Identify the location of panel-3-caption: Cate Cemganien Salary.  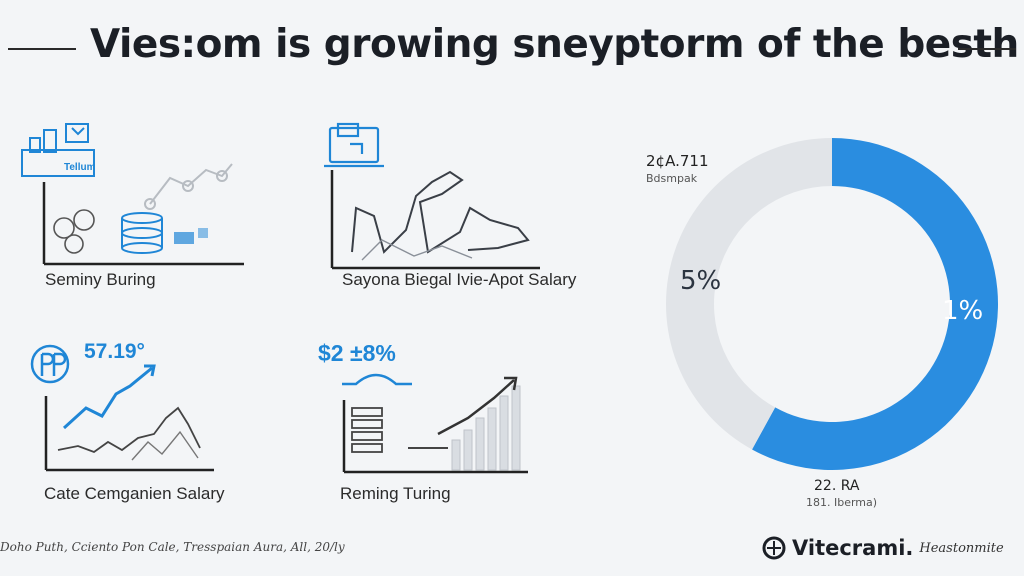
(134, 493).